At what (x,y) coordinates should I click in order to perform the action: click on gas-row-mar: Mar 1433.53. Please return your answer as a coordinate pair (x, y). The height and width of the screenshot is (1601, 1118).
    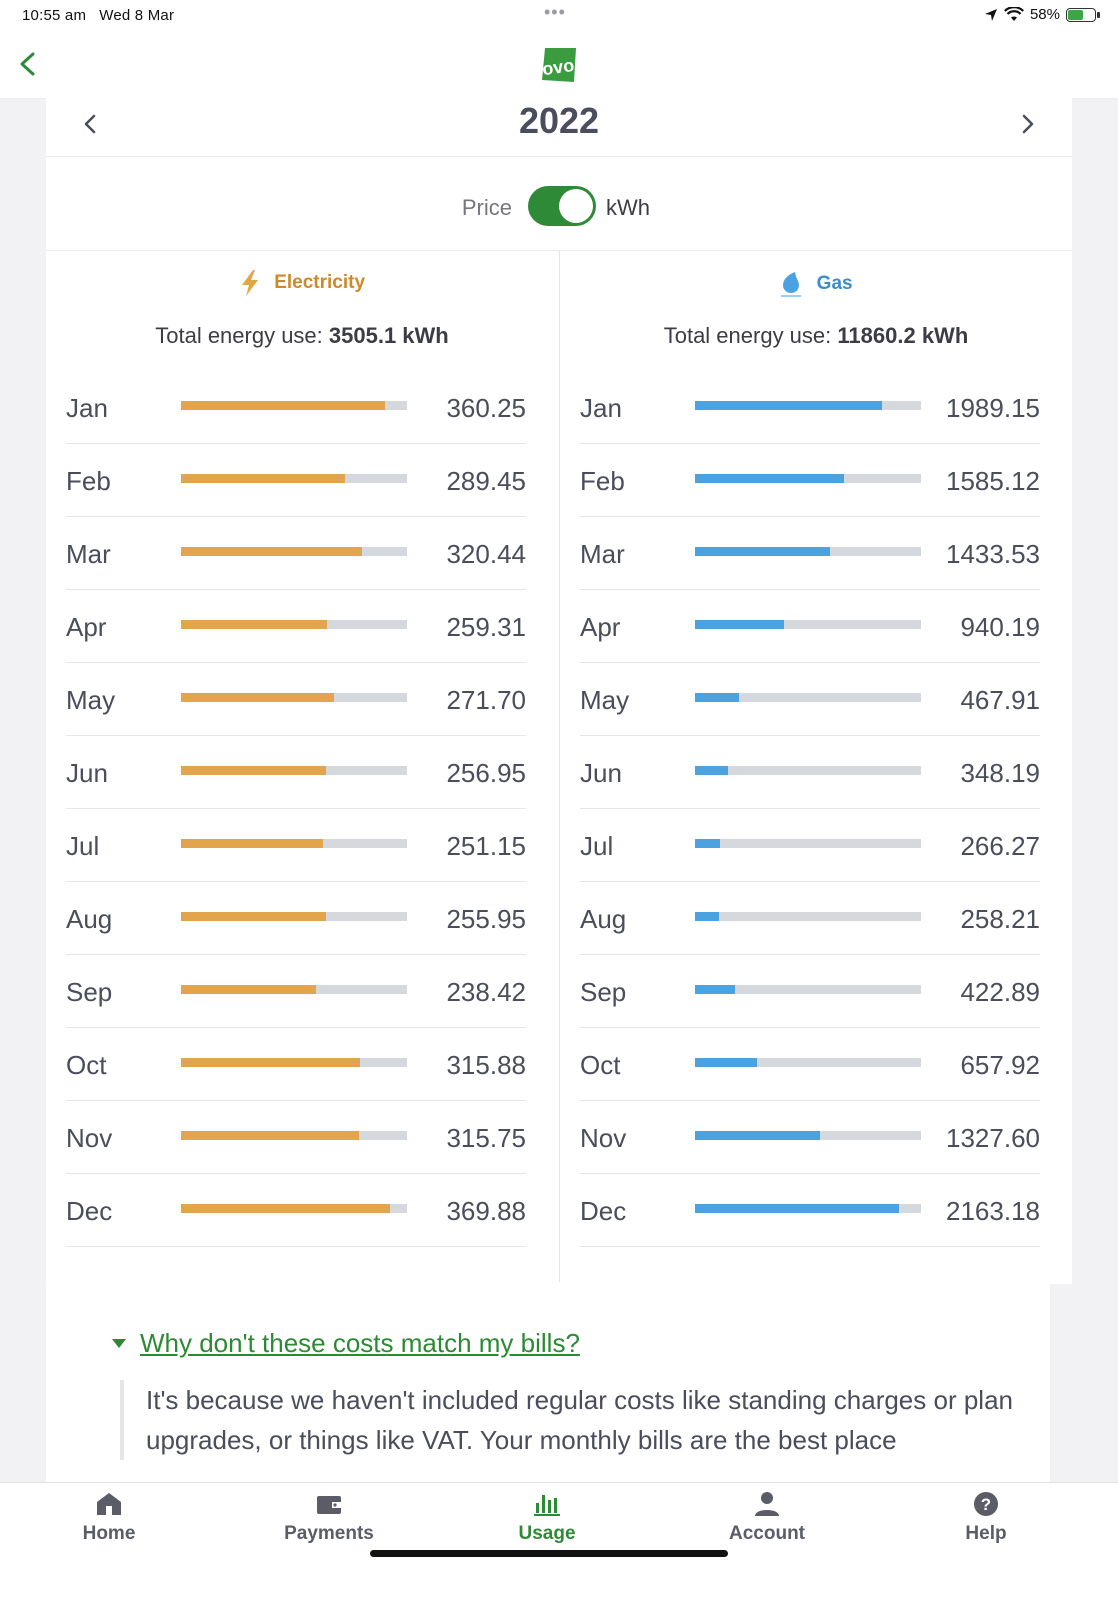
    Looking at the image, I should click on (810, 553).